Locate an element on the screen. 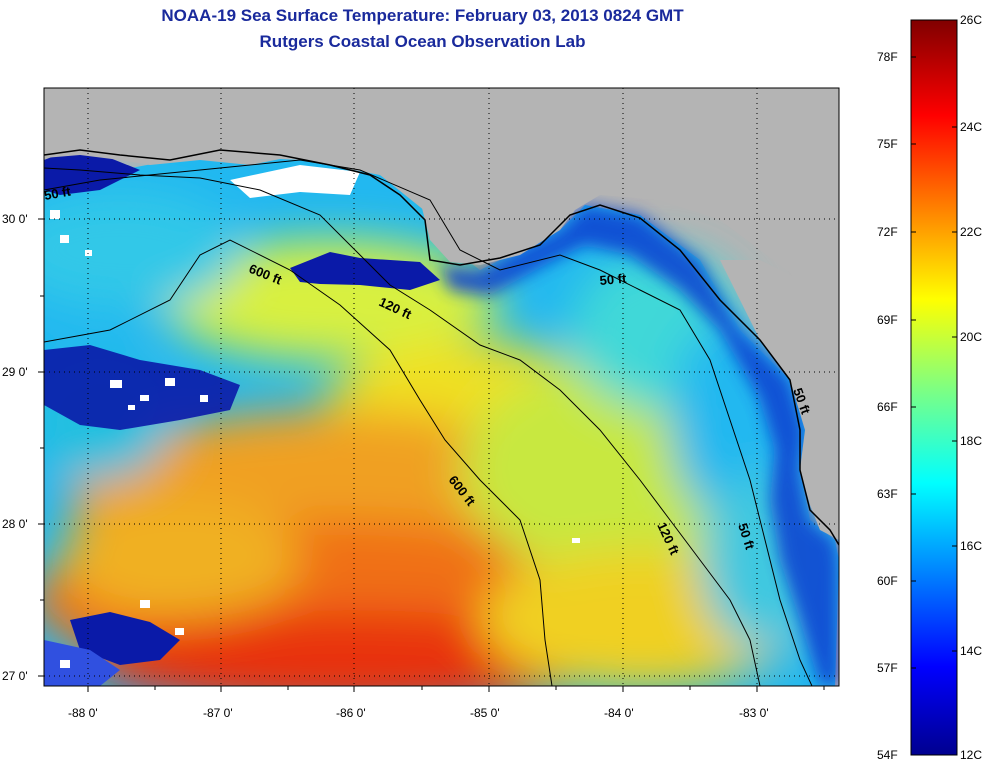  colorbar-c-label: 16C is located at coordinates (971, 546).